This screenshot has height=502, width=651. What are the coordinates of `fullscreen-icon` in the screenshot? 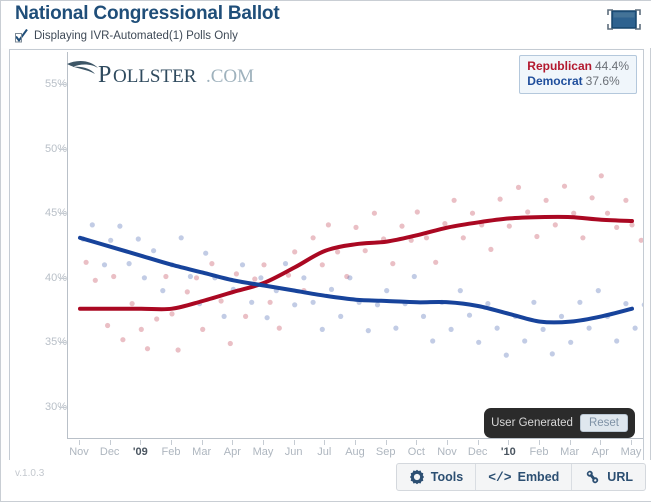 It's located at (624, 20).